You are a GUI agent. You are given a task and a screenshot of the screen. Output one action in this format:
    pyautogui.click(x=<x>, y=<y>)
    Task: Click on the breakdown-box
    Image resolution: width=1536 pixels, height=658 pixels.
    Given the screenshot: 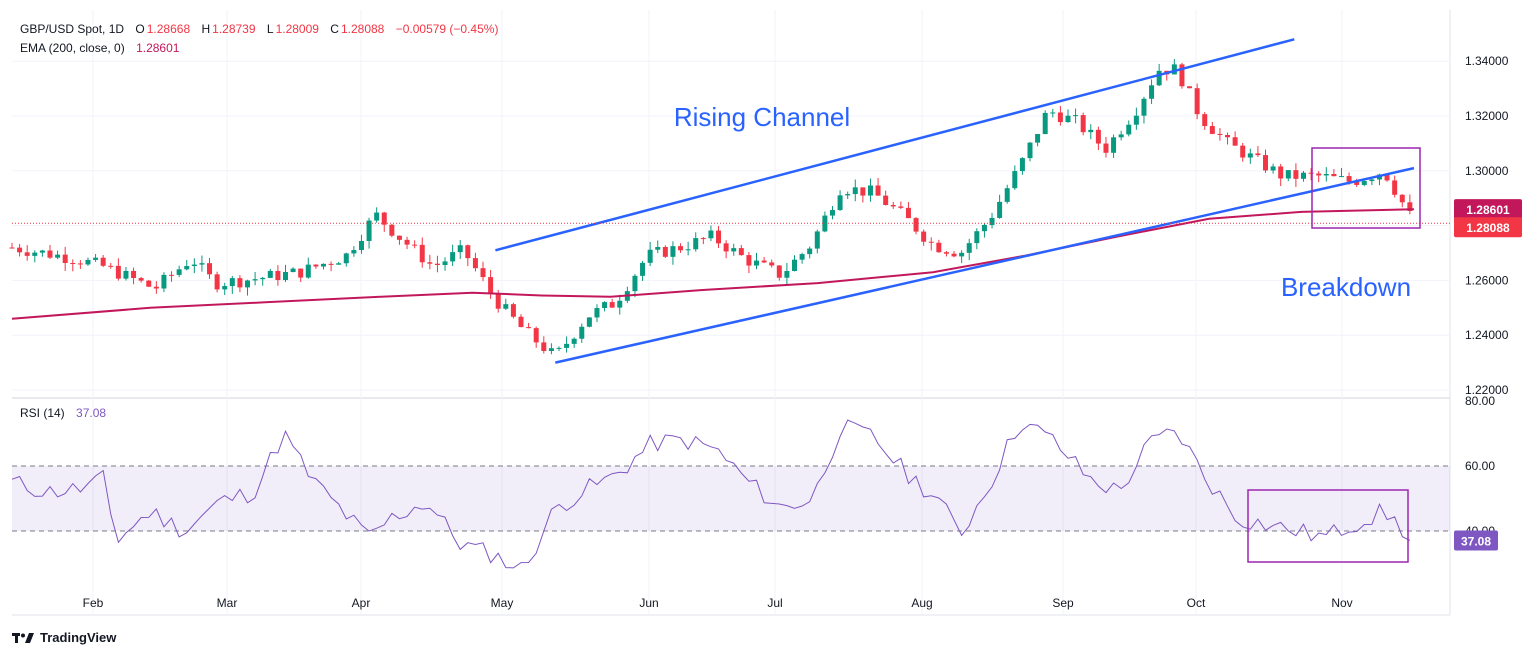 What is the action you would take?
    pyautogui.click(x=1366, y=188)
    